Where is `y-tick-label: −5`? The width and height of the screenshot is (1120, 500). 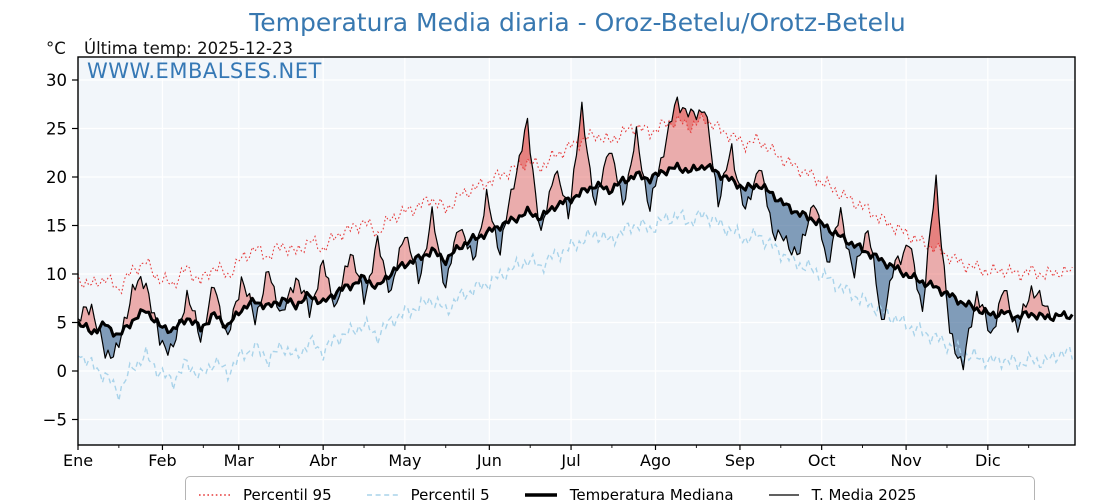
y-tick-label: −5 is located at coordinates (55, 420).